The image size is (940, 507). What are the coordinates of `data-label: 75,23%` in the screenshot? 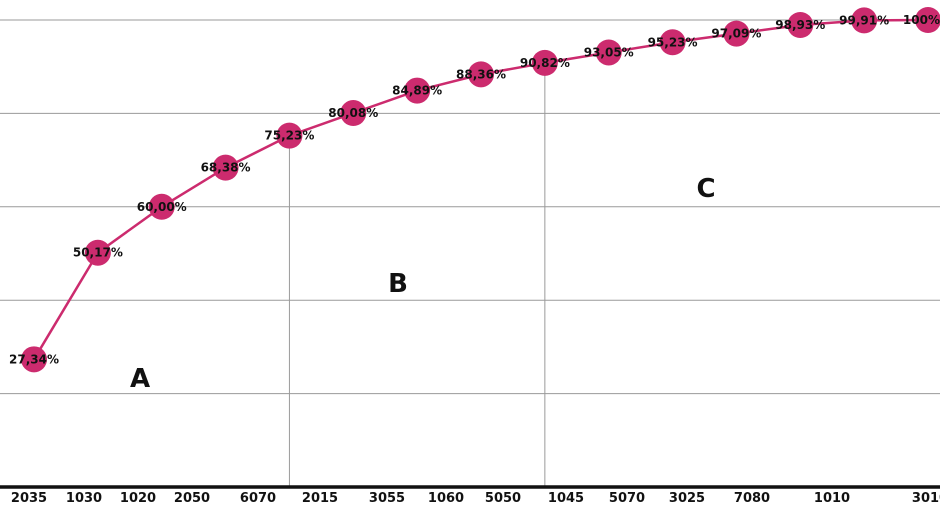 It's located at (289, 136).